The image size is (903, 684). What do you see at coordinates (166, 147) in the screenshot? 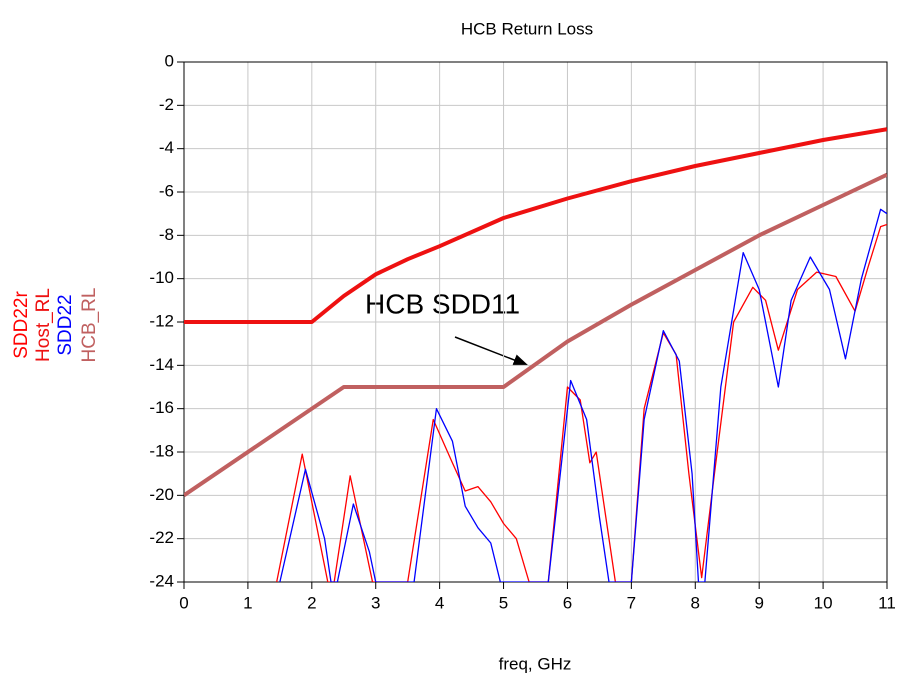
I see `y-tick-label: -4` at bounding box center [166, 147].